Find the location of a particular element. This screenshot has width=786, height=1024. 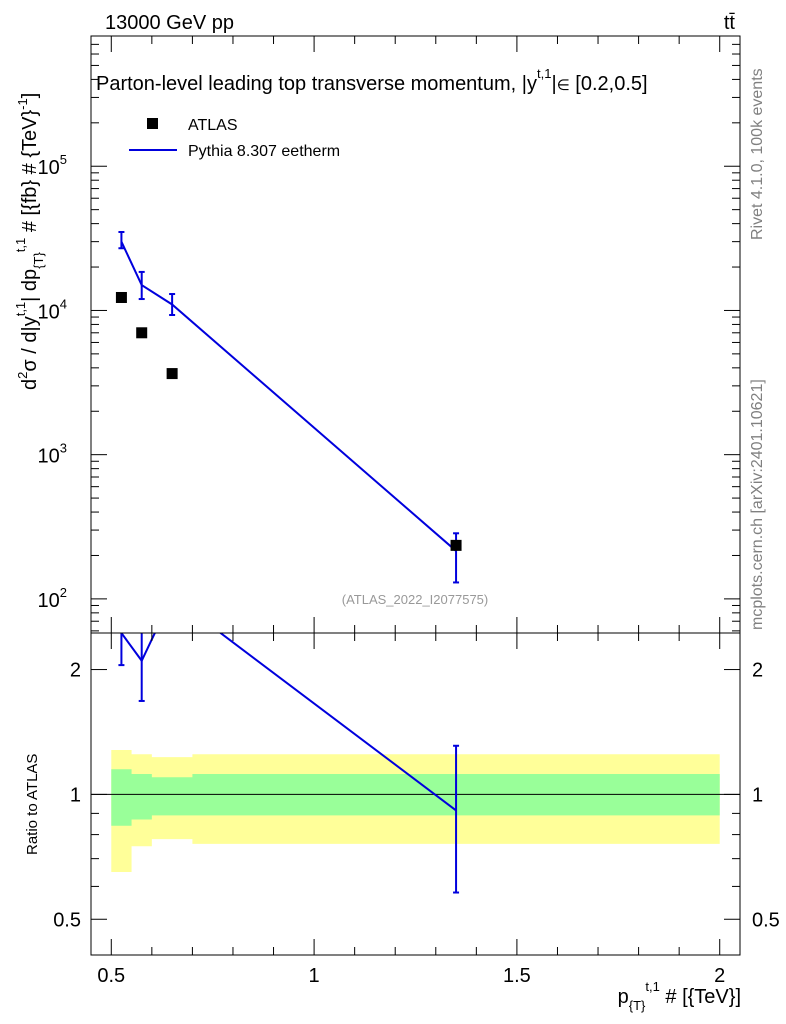

ratio-y-tick-label: 0.5 is located at coordinates (67, 920).